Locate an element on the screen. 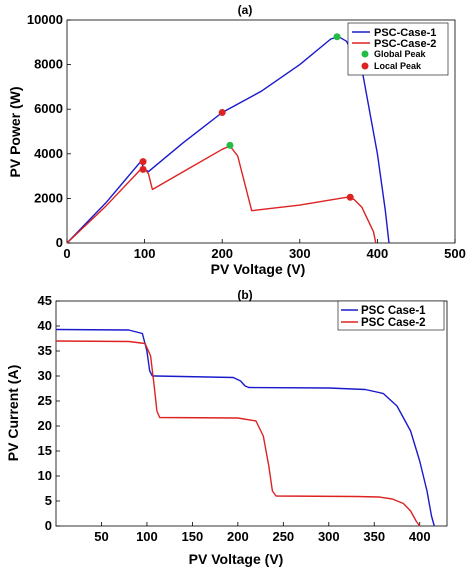 This screenshot has width=474, height=570. chart-a-y-tick-label: 4000 is located at coordinates (48, 153).